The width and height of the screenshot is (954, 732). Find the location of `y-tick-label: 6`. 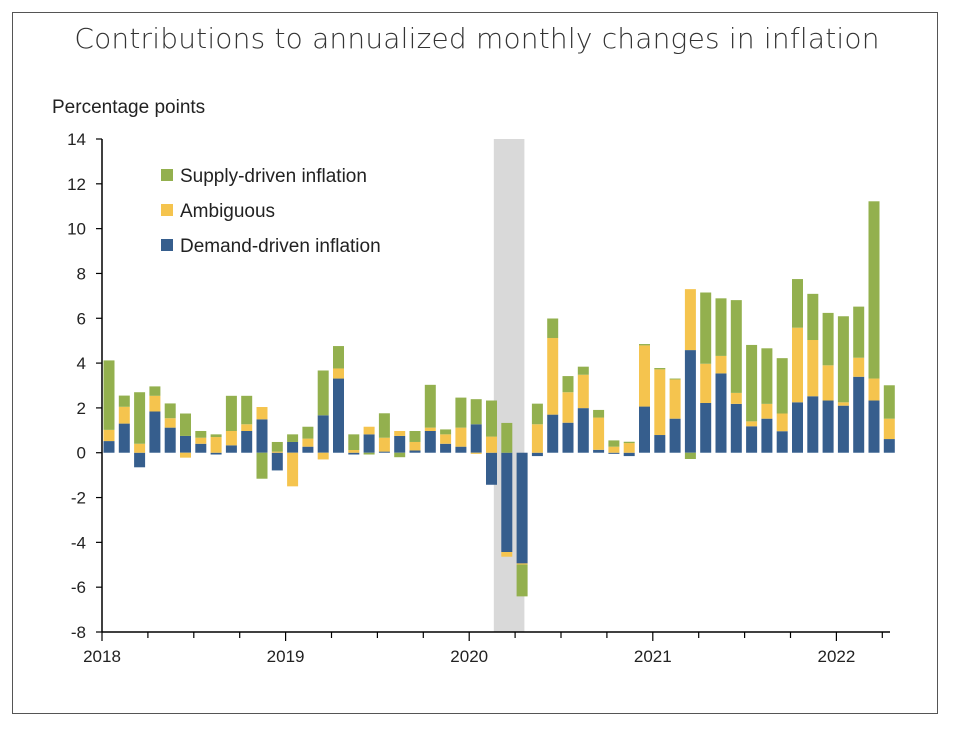

y-tick-label: 6 is located at coordinates (81, 318).